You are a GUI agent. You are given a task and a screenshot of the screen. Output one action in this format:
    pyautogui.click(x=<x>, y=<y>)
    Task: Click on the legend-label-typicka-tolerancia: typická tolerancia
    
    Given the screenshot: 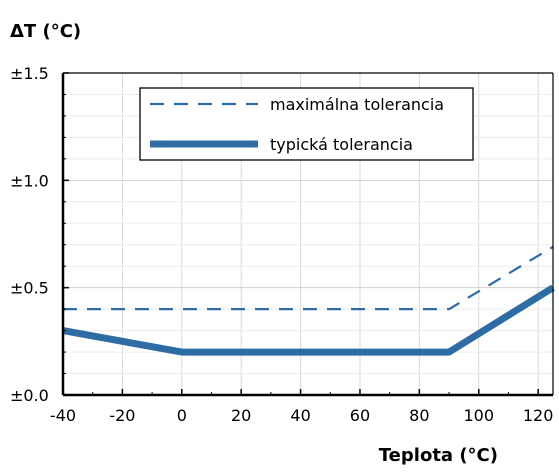 What is the action you would take?
    pyautogui.click(x=341, y=144)
    